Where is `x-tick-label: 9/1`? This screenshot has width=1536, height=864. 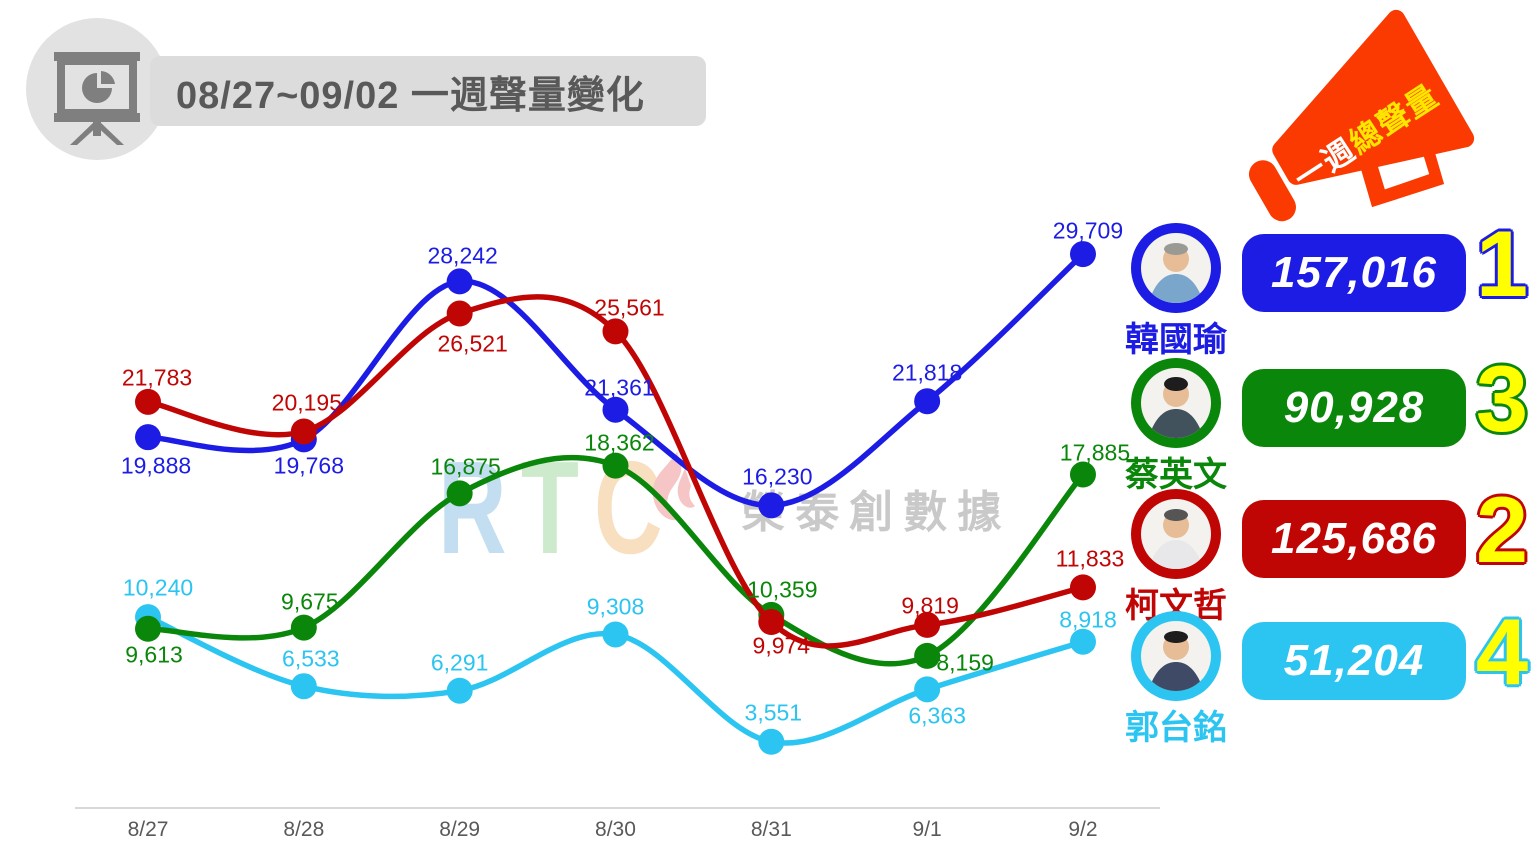
x-tick-label: 9/1 is located at coordinates (927, 829).